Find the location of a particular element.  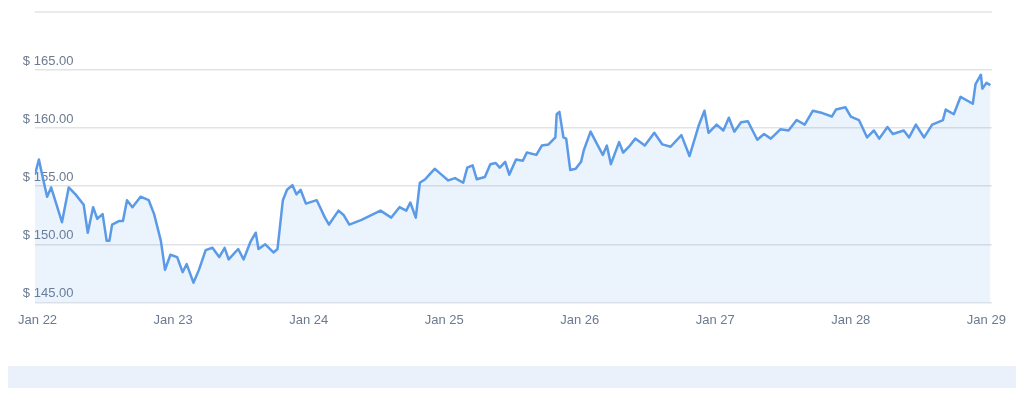

y-tick-label: $ 165.00 is located at coordinates (48, 60).